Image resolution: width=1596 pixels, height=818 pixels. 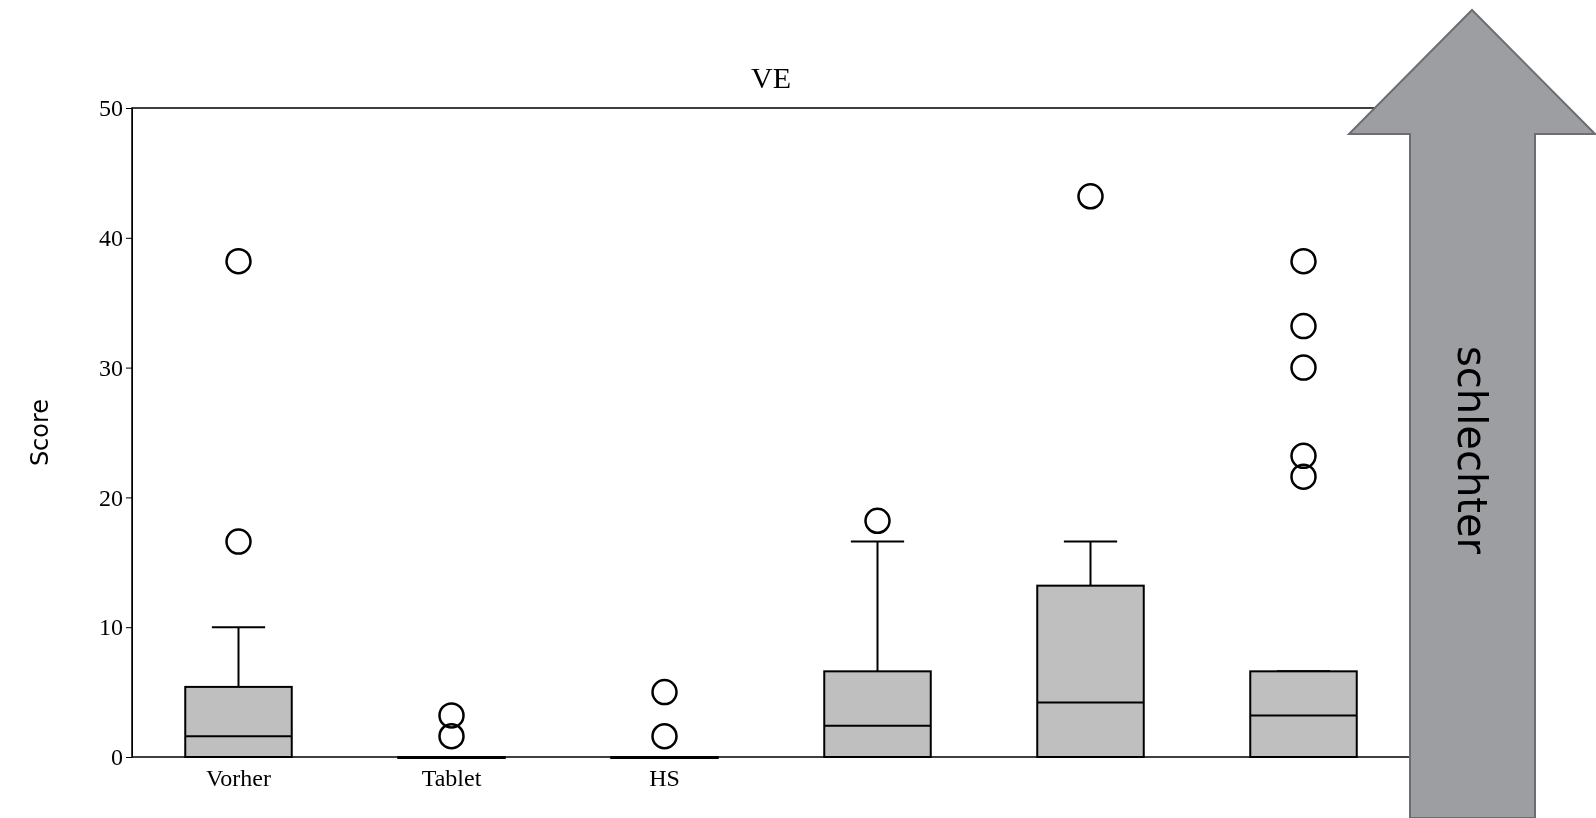 What do you see at coordinates (664, 778) in the screenshot?
I see `x-tick-label: HS` at bounding box center [664, 778].